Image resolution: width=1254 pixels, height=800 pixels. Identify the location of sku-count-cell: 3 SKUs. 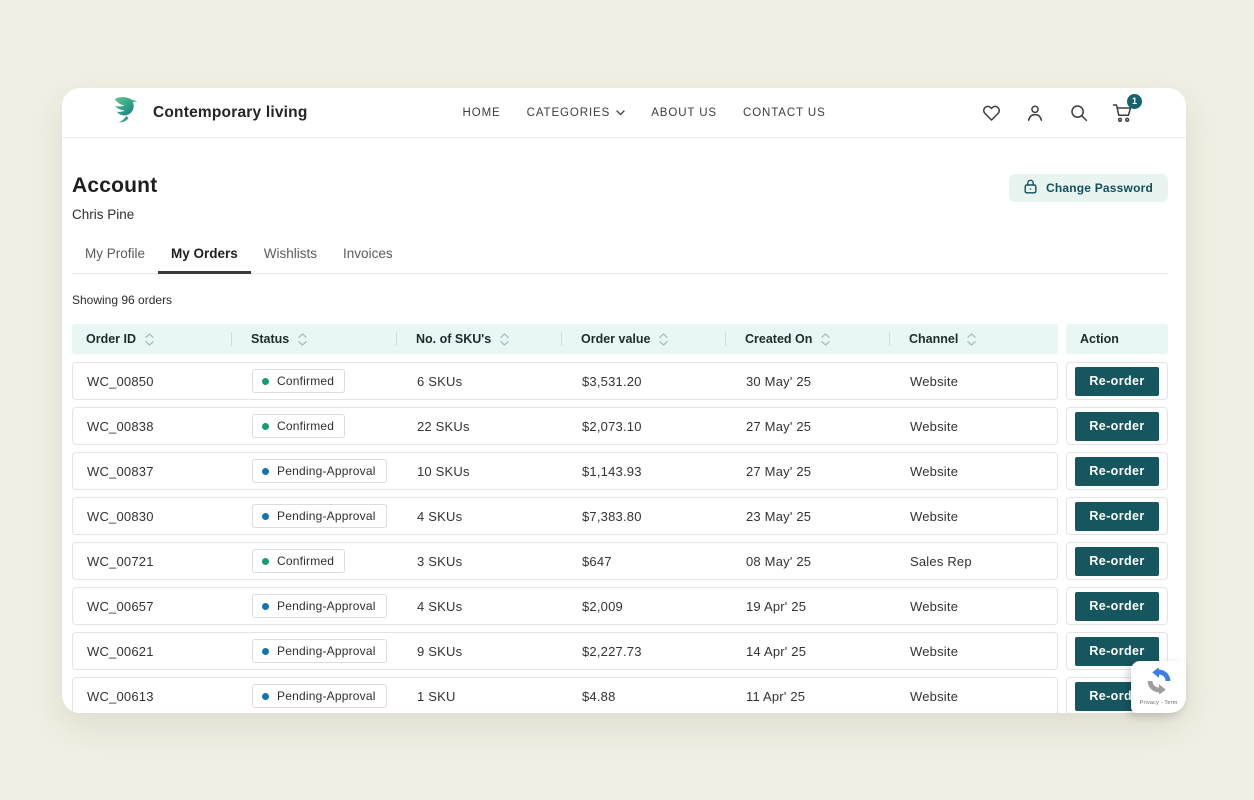
(440, 561).